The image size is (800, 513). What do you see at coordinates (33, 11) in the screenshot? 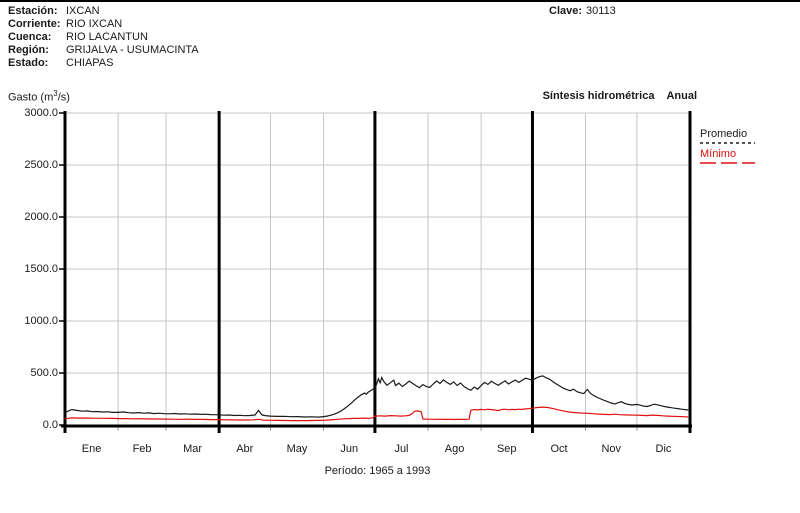
I see `field-label: Estación:` at bounding box center [33, 11].